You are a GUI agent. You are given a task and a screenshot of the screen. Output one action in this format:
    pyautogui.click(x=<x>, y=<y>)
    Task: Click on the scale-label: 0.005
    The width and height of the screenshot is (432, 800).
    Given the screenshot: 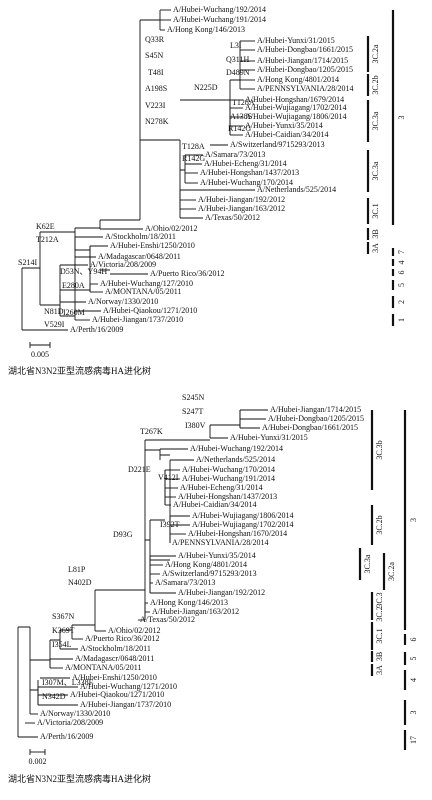 What is the action you would take?
    pyautogui.click(x=40, y=354)
    